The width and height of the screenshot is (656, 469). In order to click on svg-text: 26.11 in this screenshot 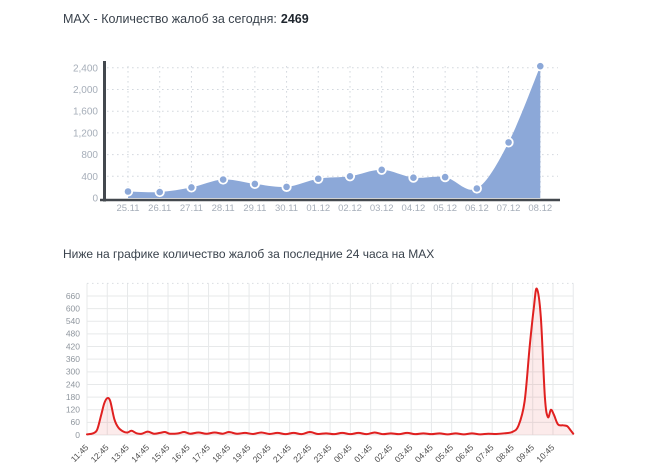, I will do `click(159, 208)`.